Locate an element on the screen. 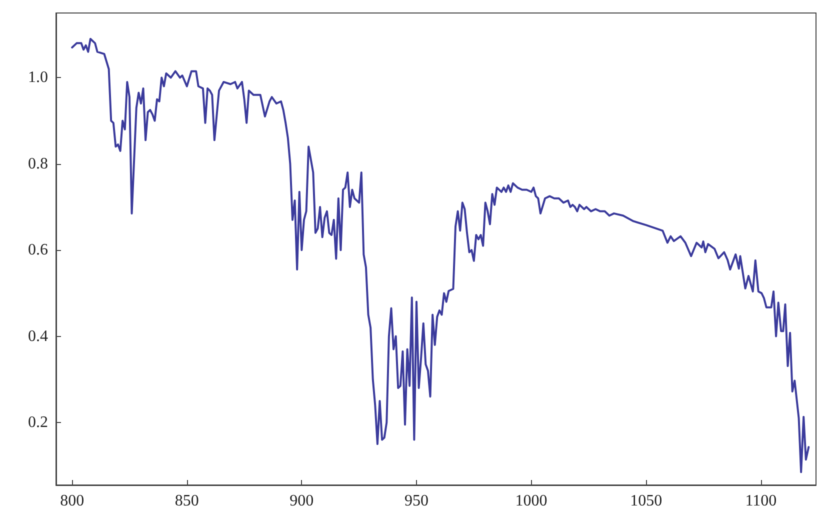 Image resolution: width=827 pixels, height=529 pixels. y-tick-label: 0.8 is located at coordinates (38, 163).